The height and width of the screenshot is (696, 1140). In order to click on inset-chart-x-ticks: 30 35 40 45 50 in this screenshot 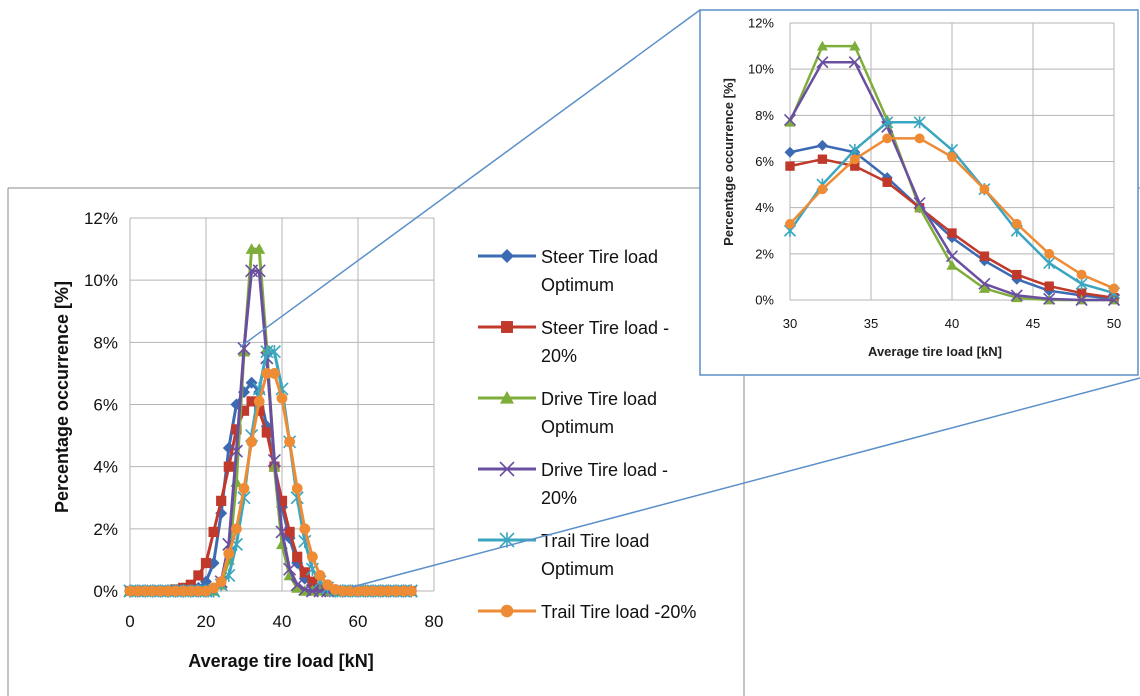, I will do `click(952, 323)`.